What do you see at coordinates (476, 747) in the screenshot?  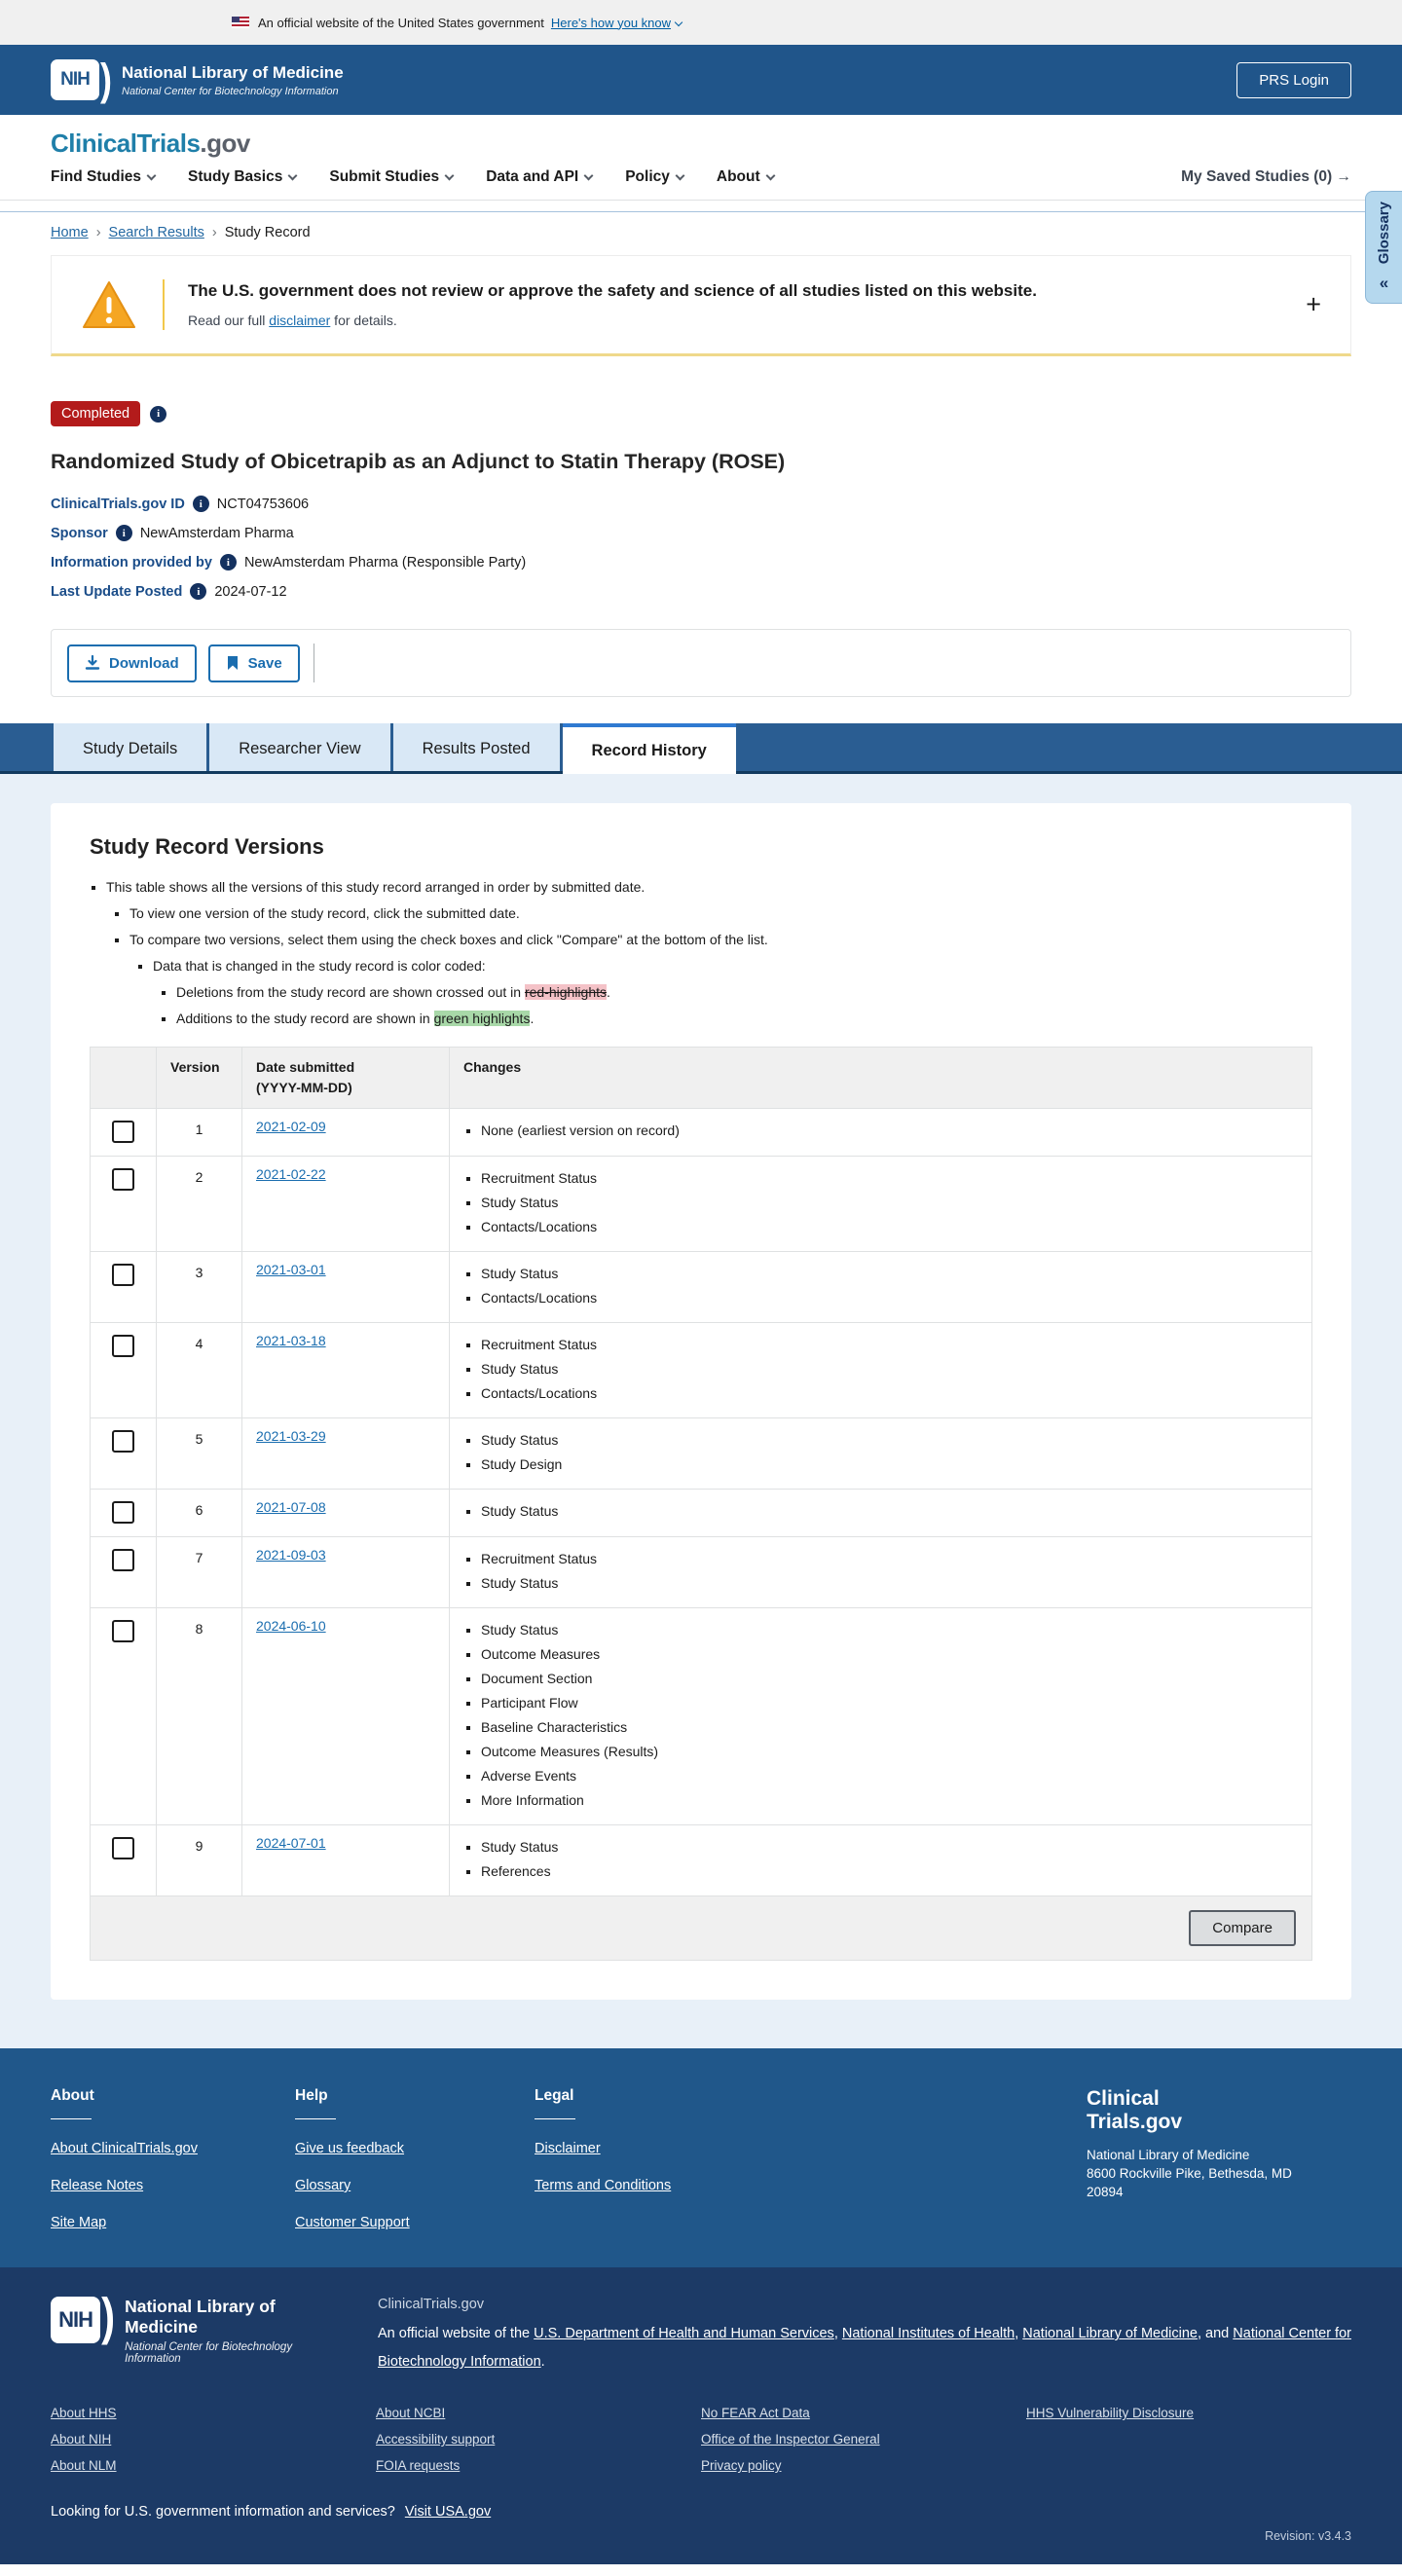 I see `tab-results-posted: Results Posted` at bounding box center [476, 747].